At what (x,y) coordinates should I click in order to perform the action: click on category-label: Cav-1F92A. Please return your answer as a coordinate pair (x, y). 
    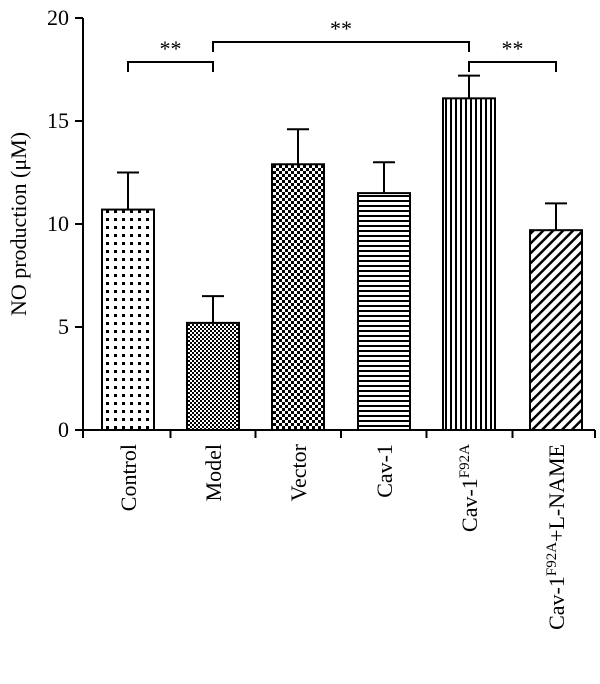
    Looking at the image, I should click on (469, 488).